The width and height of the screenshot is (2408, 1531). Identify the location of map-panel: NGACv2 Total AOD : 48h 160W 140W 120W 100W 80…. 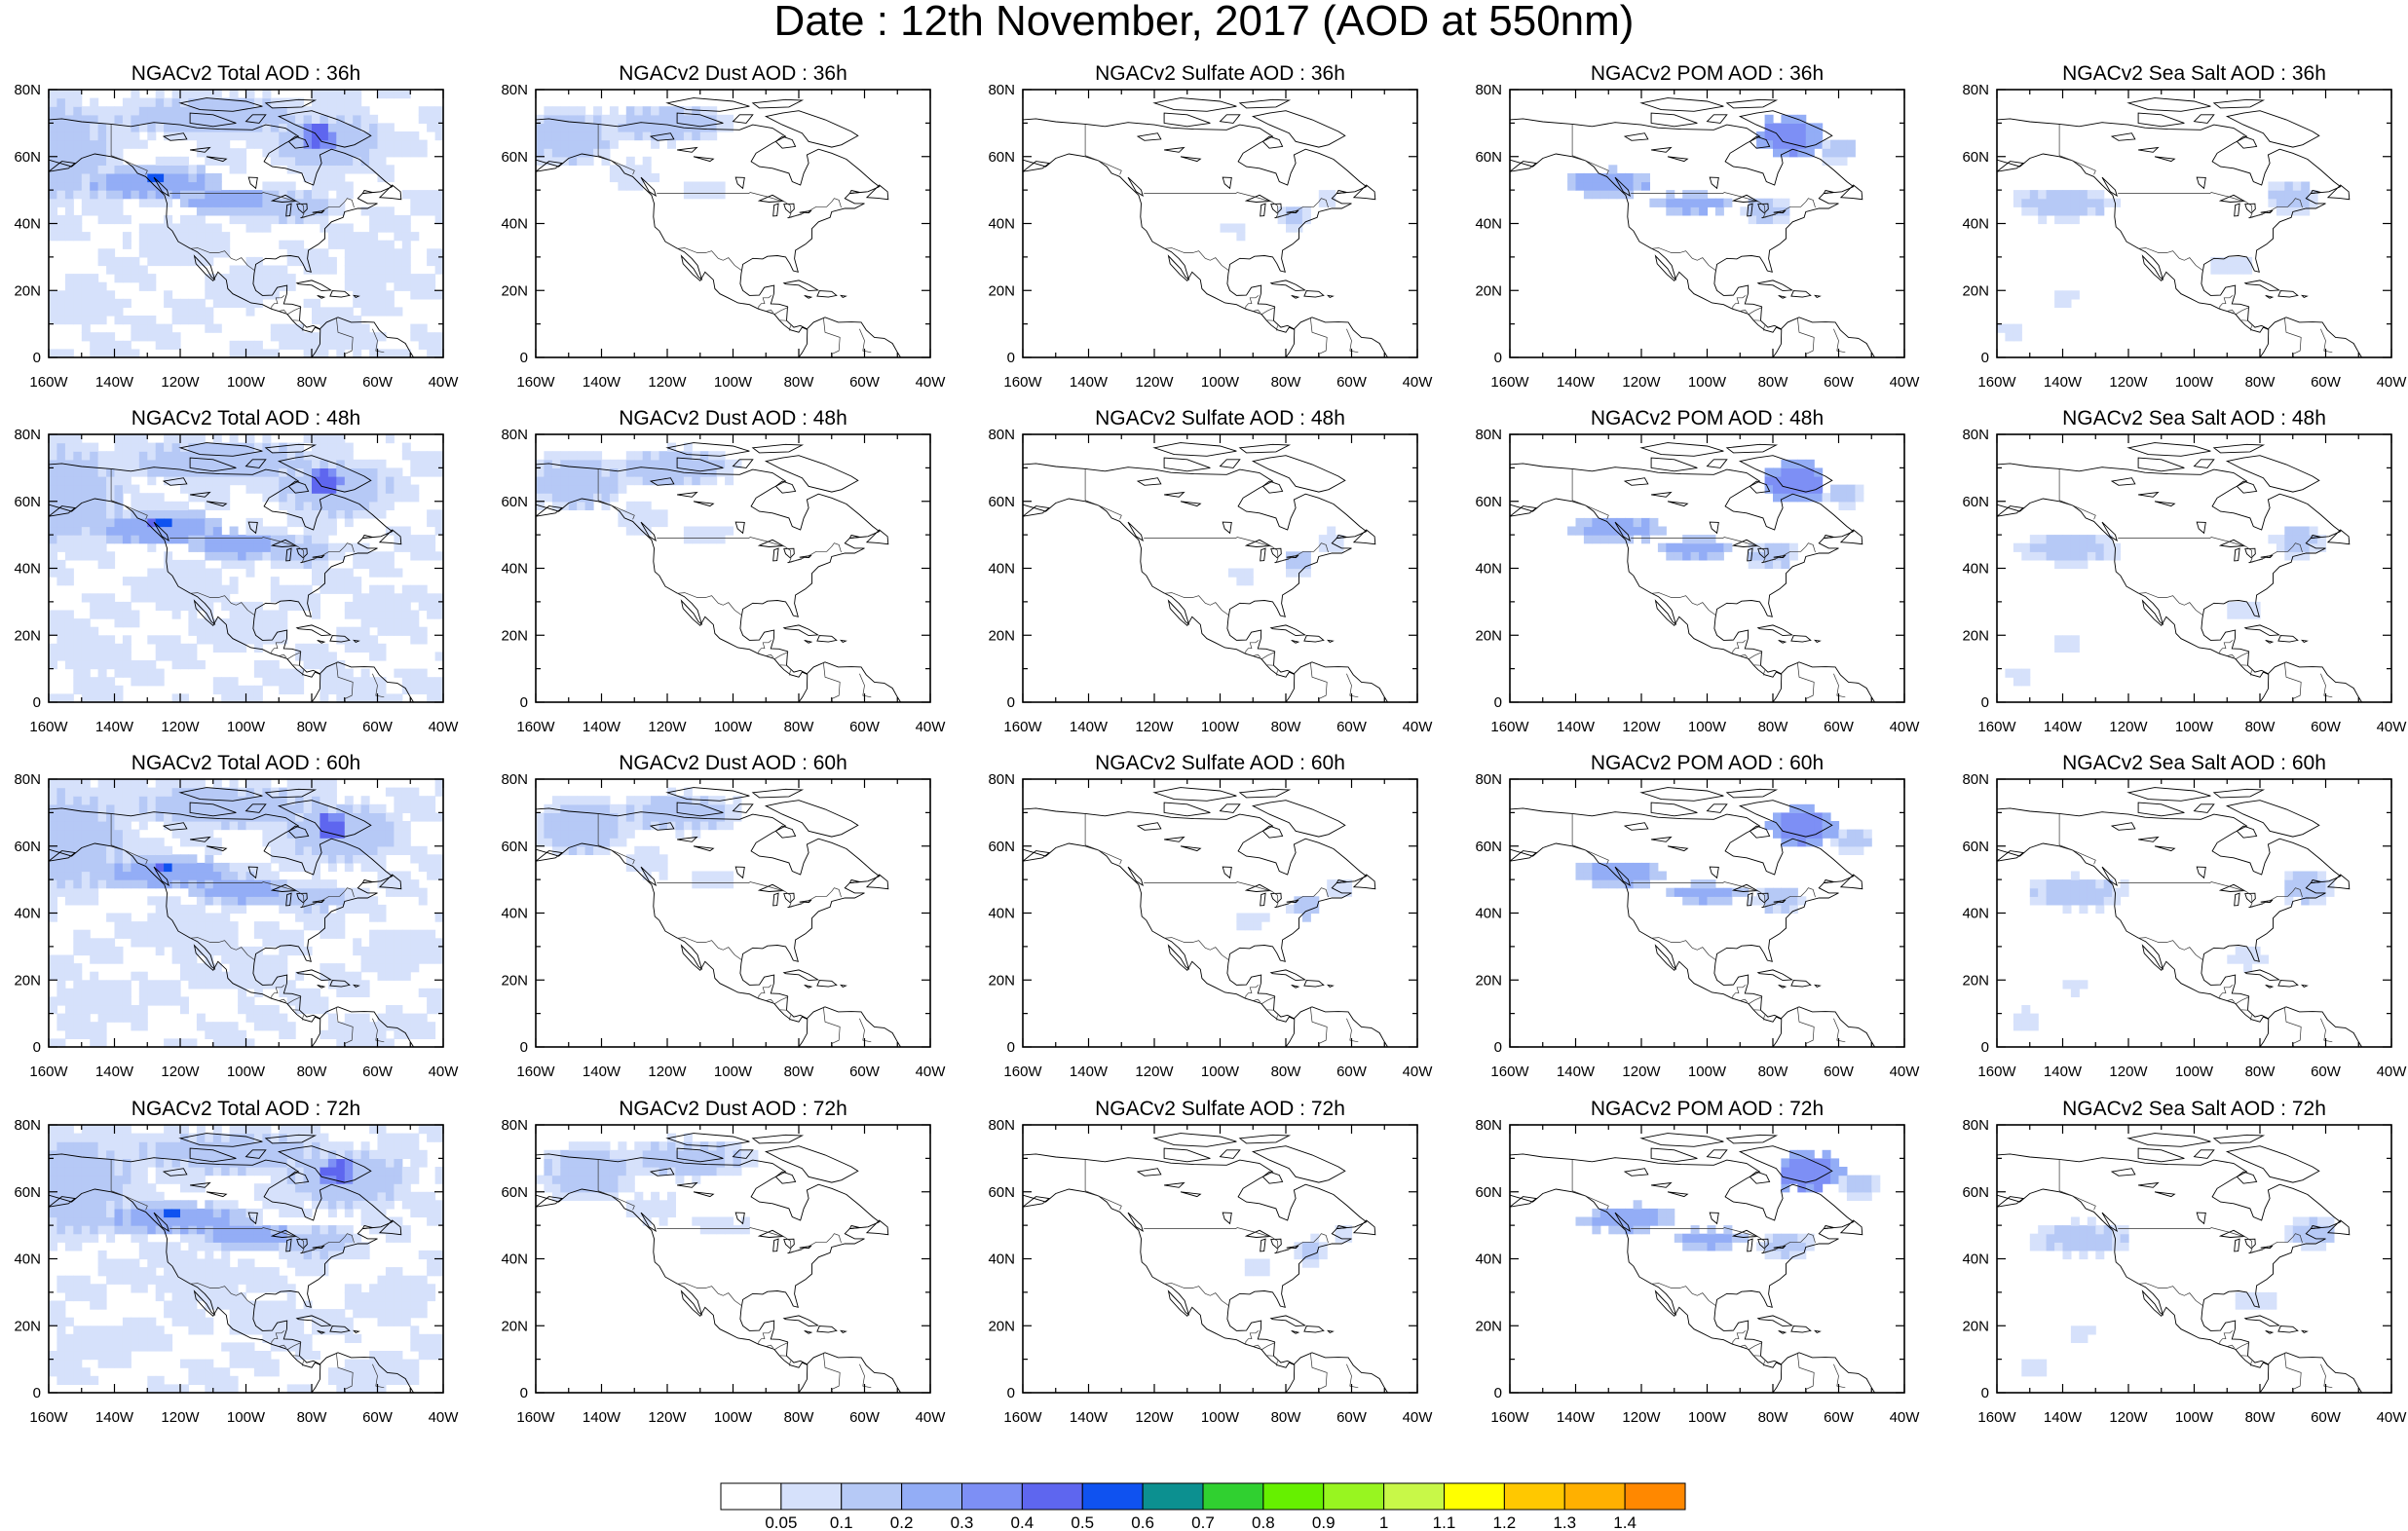
(236, 574).